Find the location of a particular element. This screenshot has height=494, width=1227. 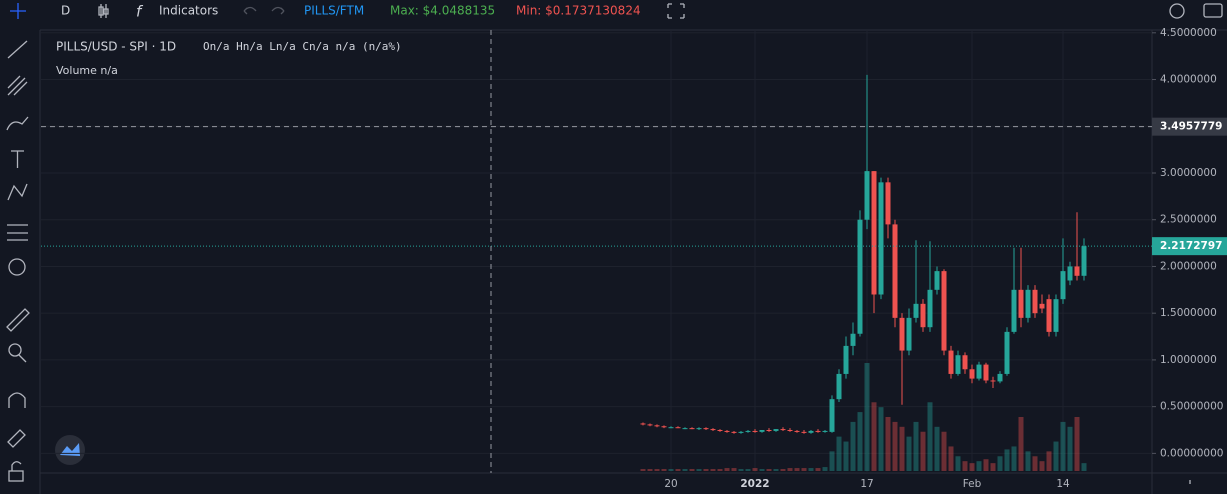

drawing-tools is located at coordinates (18, 242).